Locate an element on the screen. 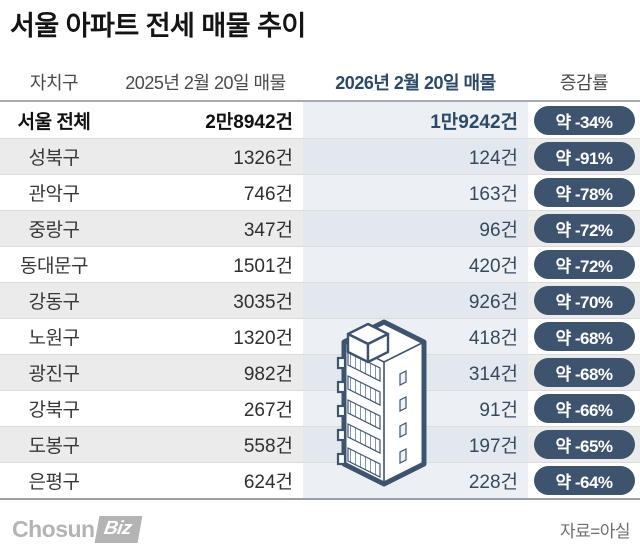 The image size is (640, 558). change-rate-badge: 약 -91% is located at coordinates (584, 156).